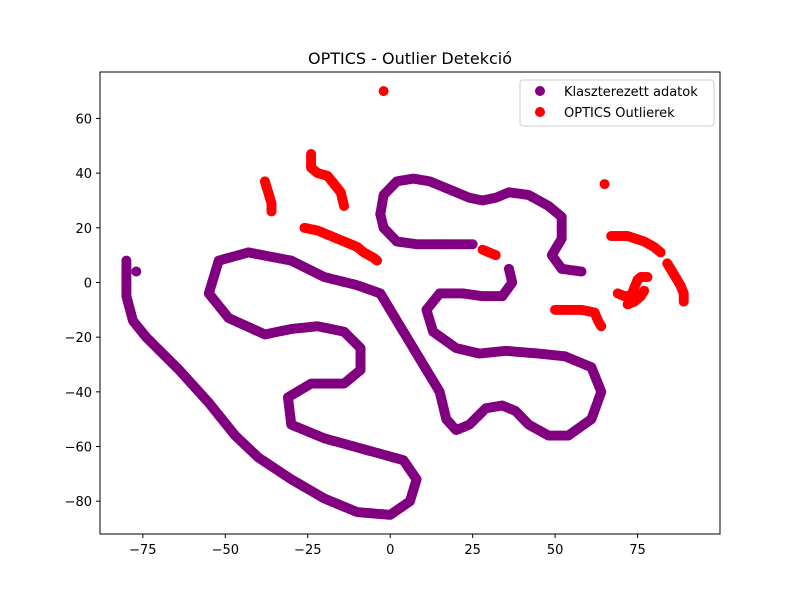 Image resolution: width=800 pixels, height=600 pixels. What do you see at coordinates (225, 550) in the screenshot?
I see `x-tick-label: −50` at bounding box center [225, 550].